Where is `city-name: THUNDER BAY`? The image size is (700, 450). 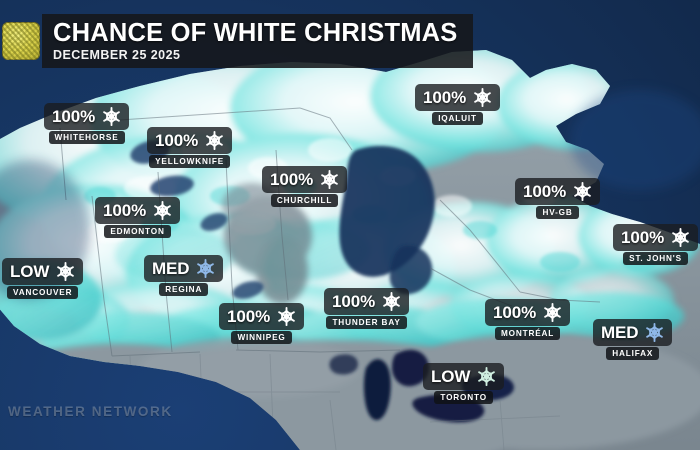
city-name: THUNDER BAY is located at coordinates (366, 322).